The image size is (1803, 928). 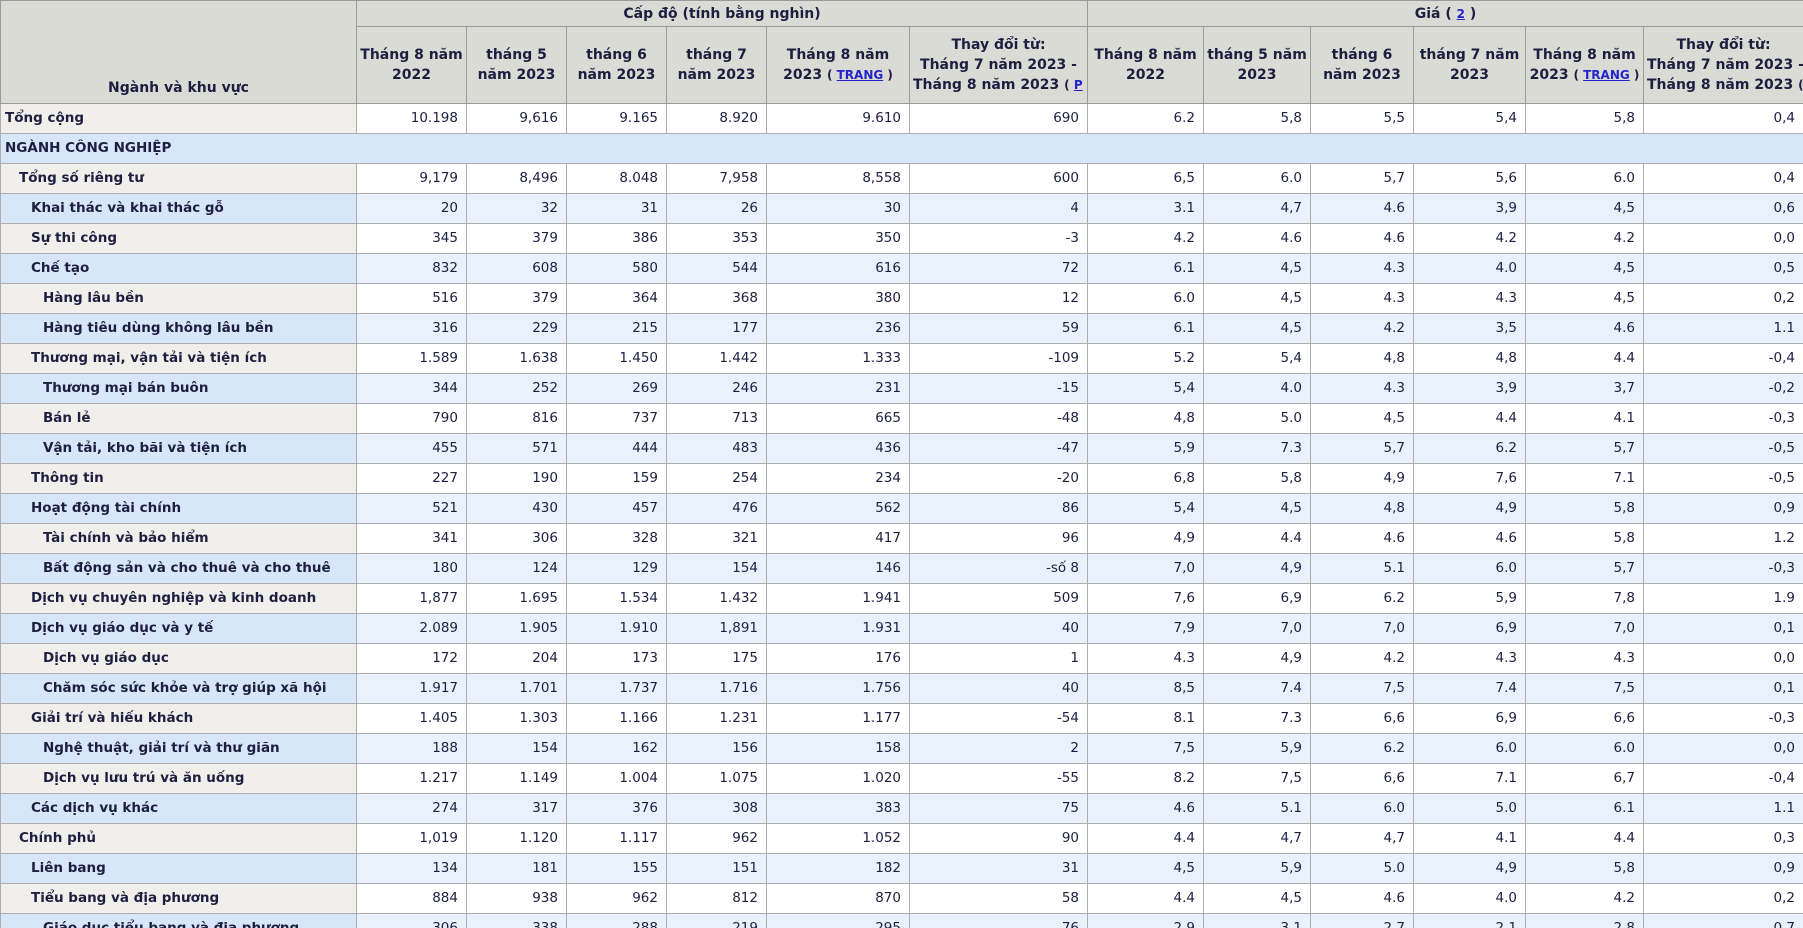 What do you see at coordinates (716, 748) in the screenshot?
I see `cell-value: 156` at bounding box center [716, 748].